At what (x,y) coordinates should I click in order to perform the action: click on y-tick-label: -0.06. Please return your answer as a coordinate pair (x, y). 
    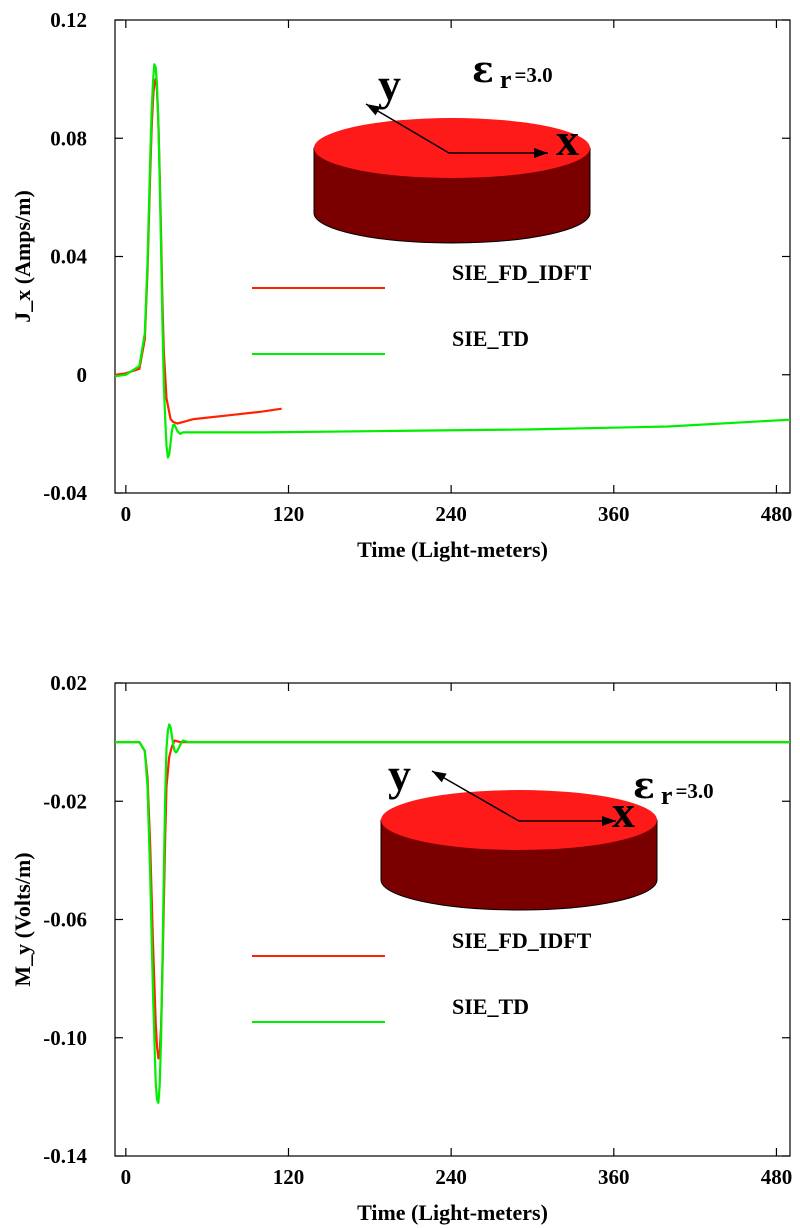
    Looking at the image, I should click on (65, 920).